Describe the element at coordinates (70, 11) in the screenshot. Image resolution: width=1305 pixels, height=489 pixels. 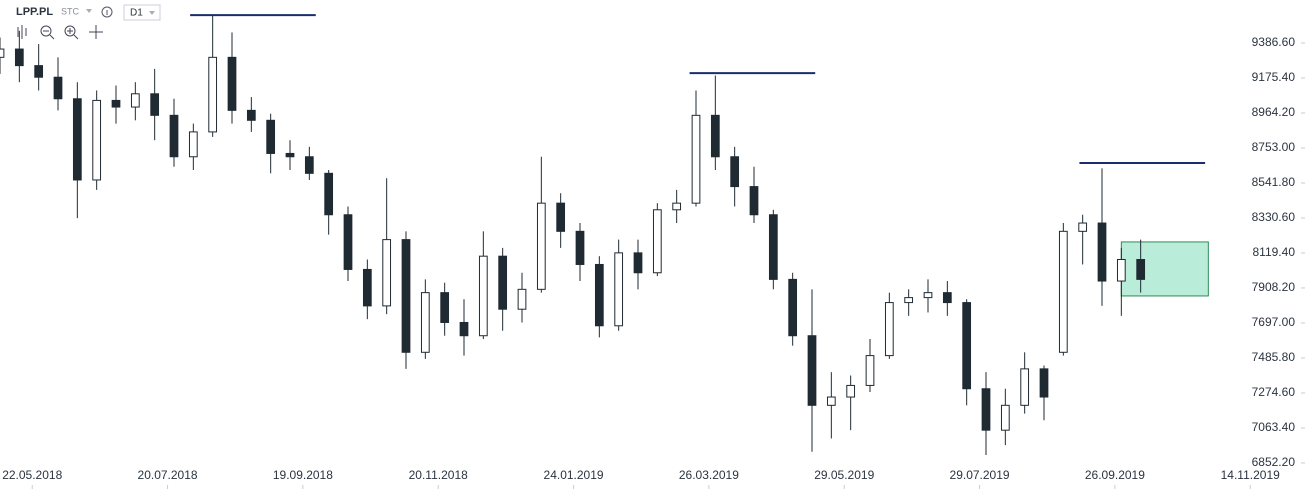
I see `exchange: STC` at that location.